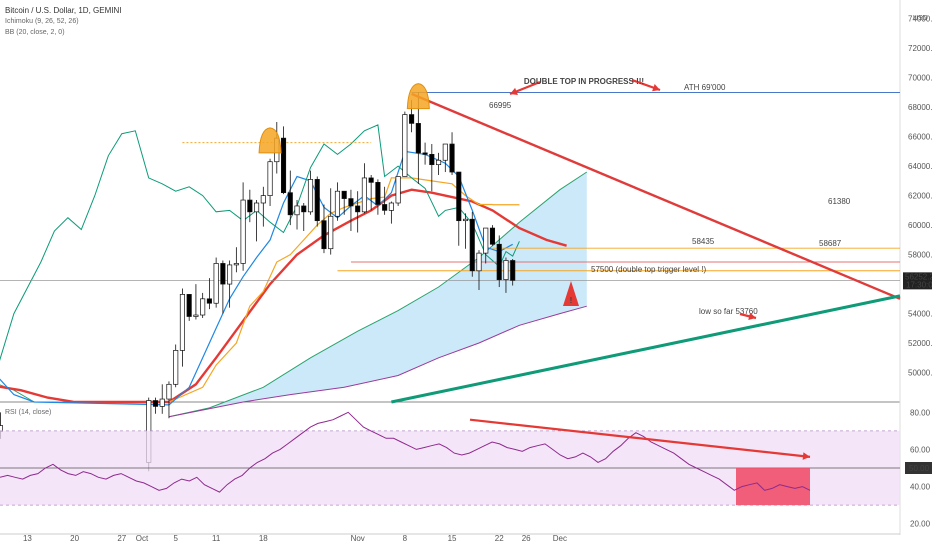  Describe the element at coordinates (920, 196) in the screenshot. I see `price-tick-label: 62000.00` at that location.